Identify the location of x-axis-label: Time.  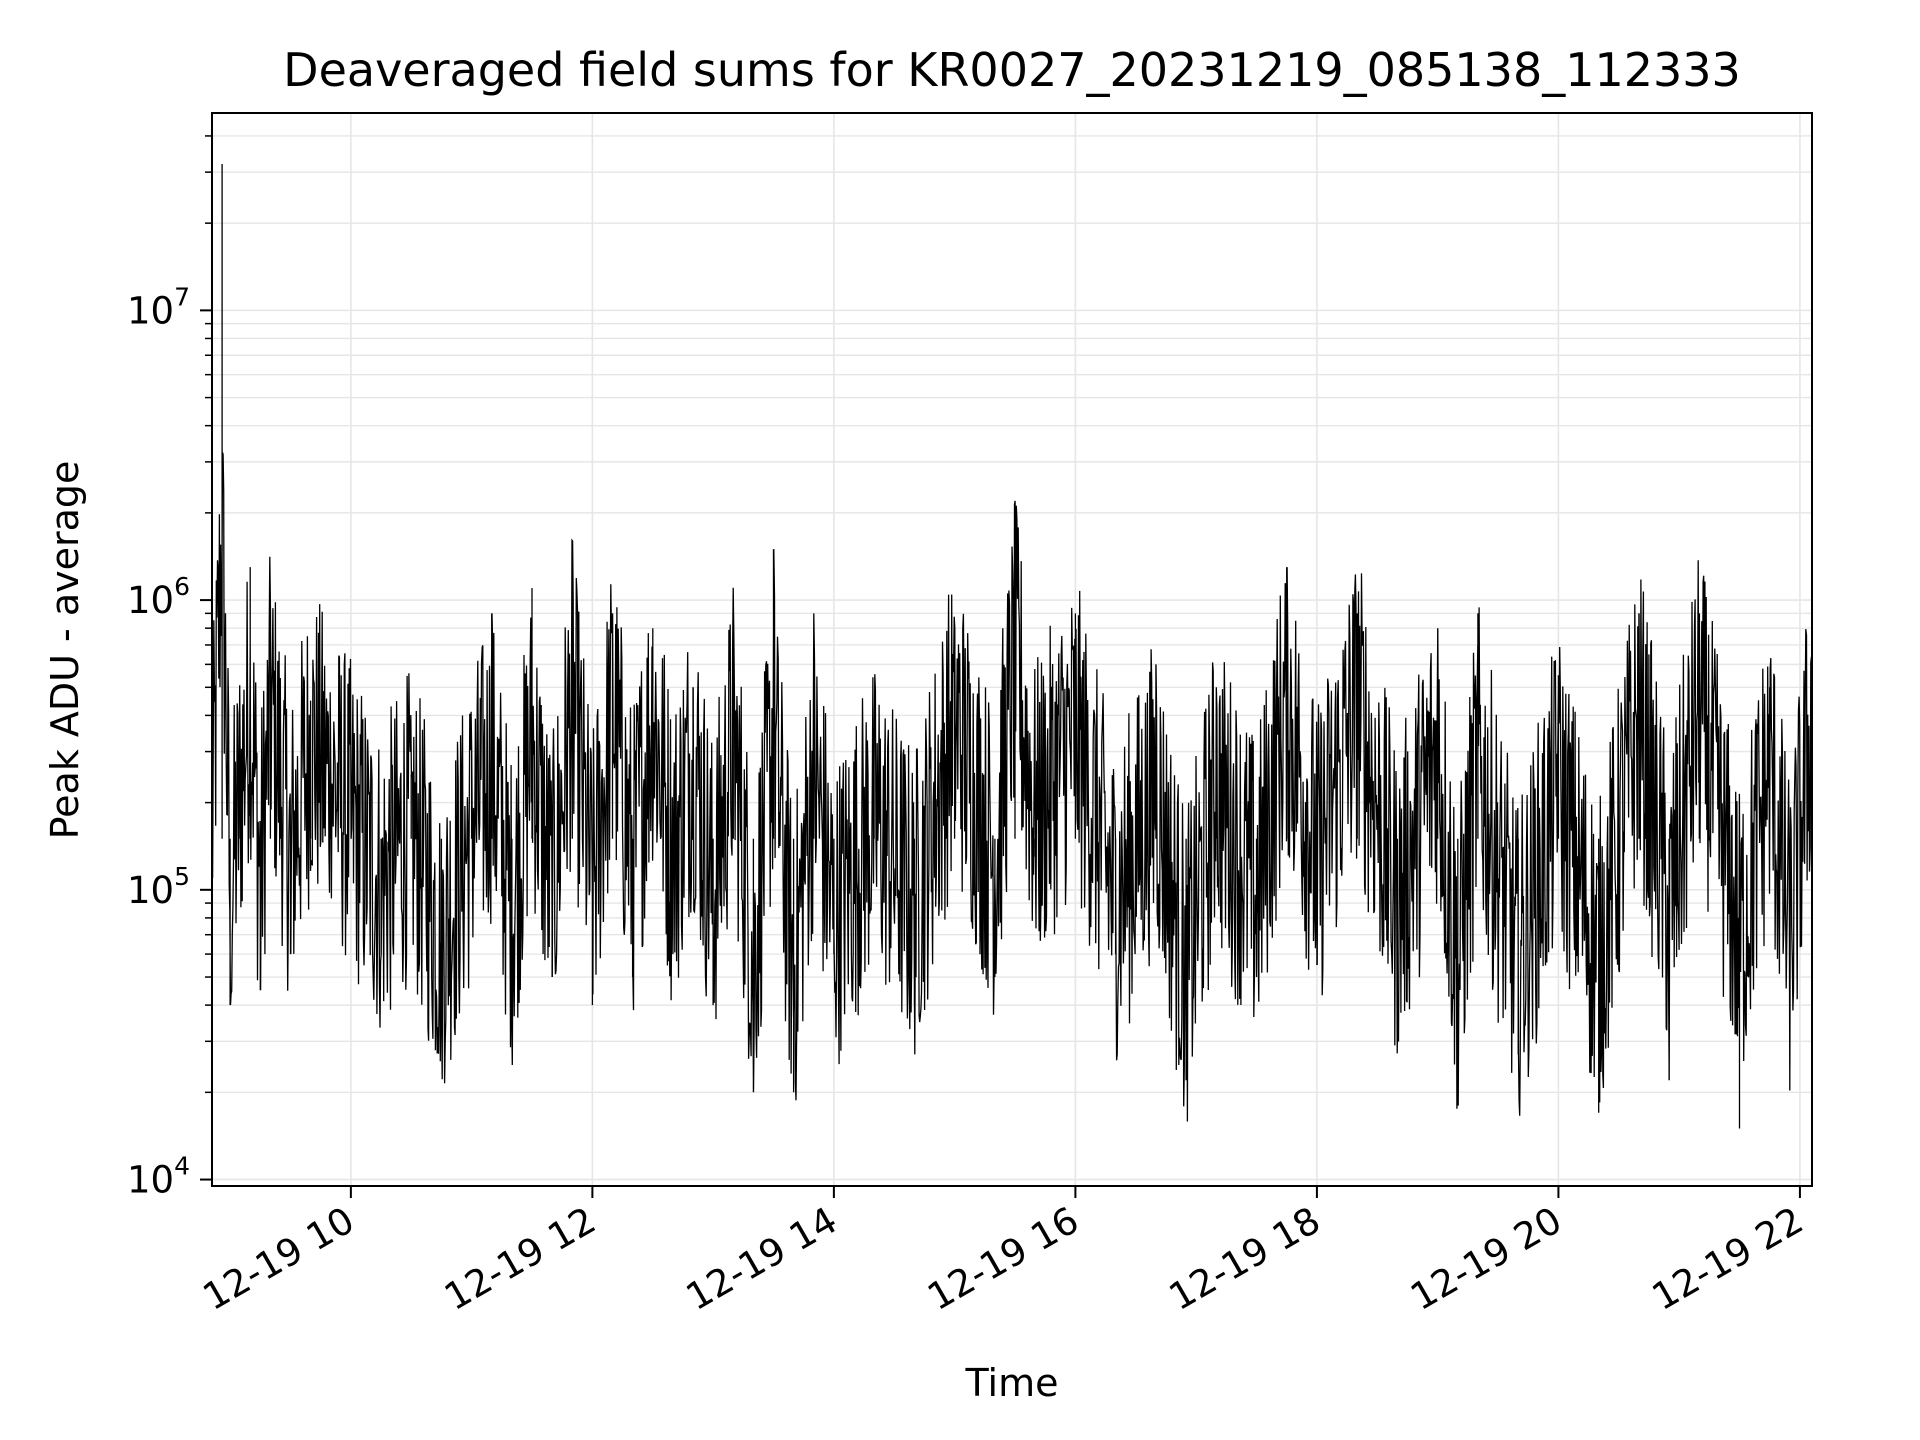
(1012, 1383).